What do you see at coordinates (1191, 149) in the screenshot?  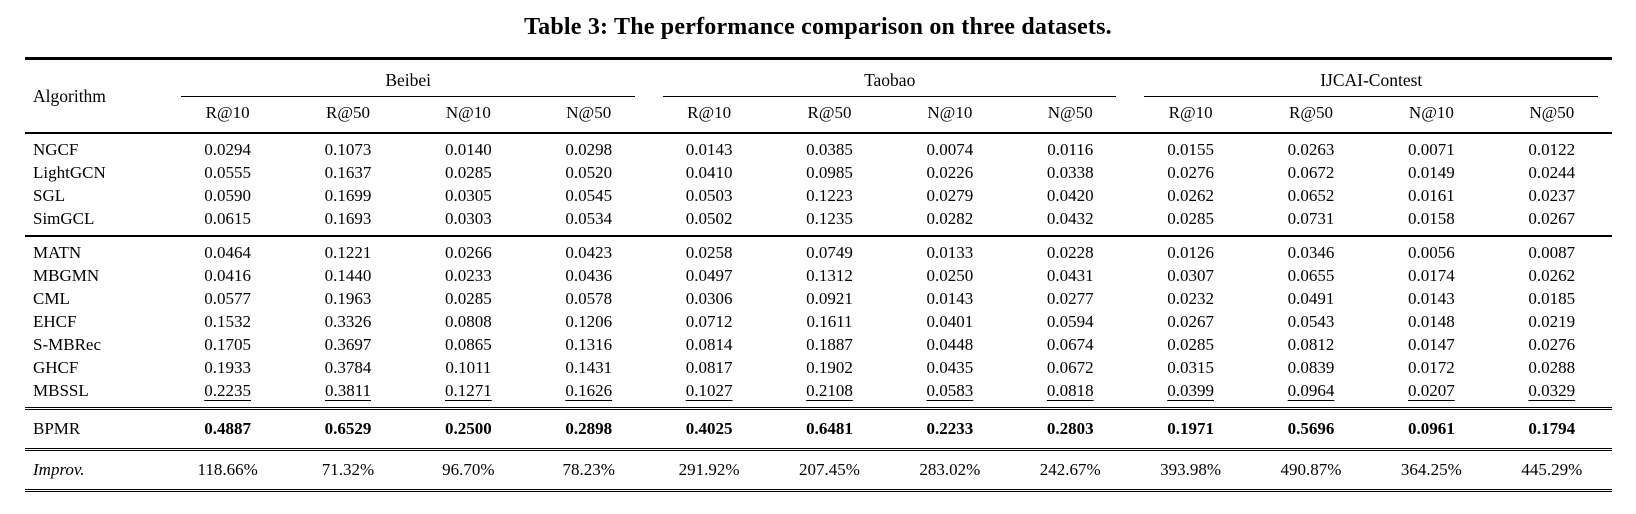 I see `metric-value: 0.0155` at bounding box center [1191, 149].